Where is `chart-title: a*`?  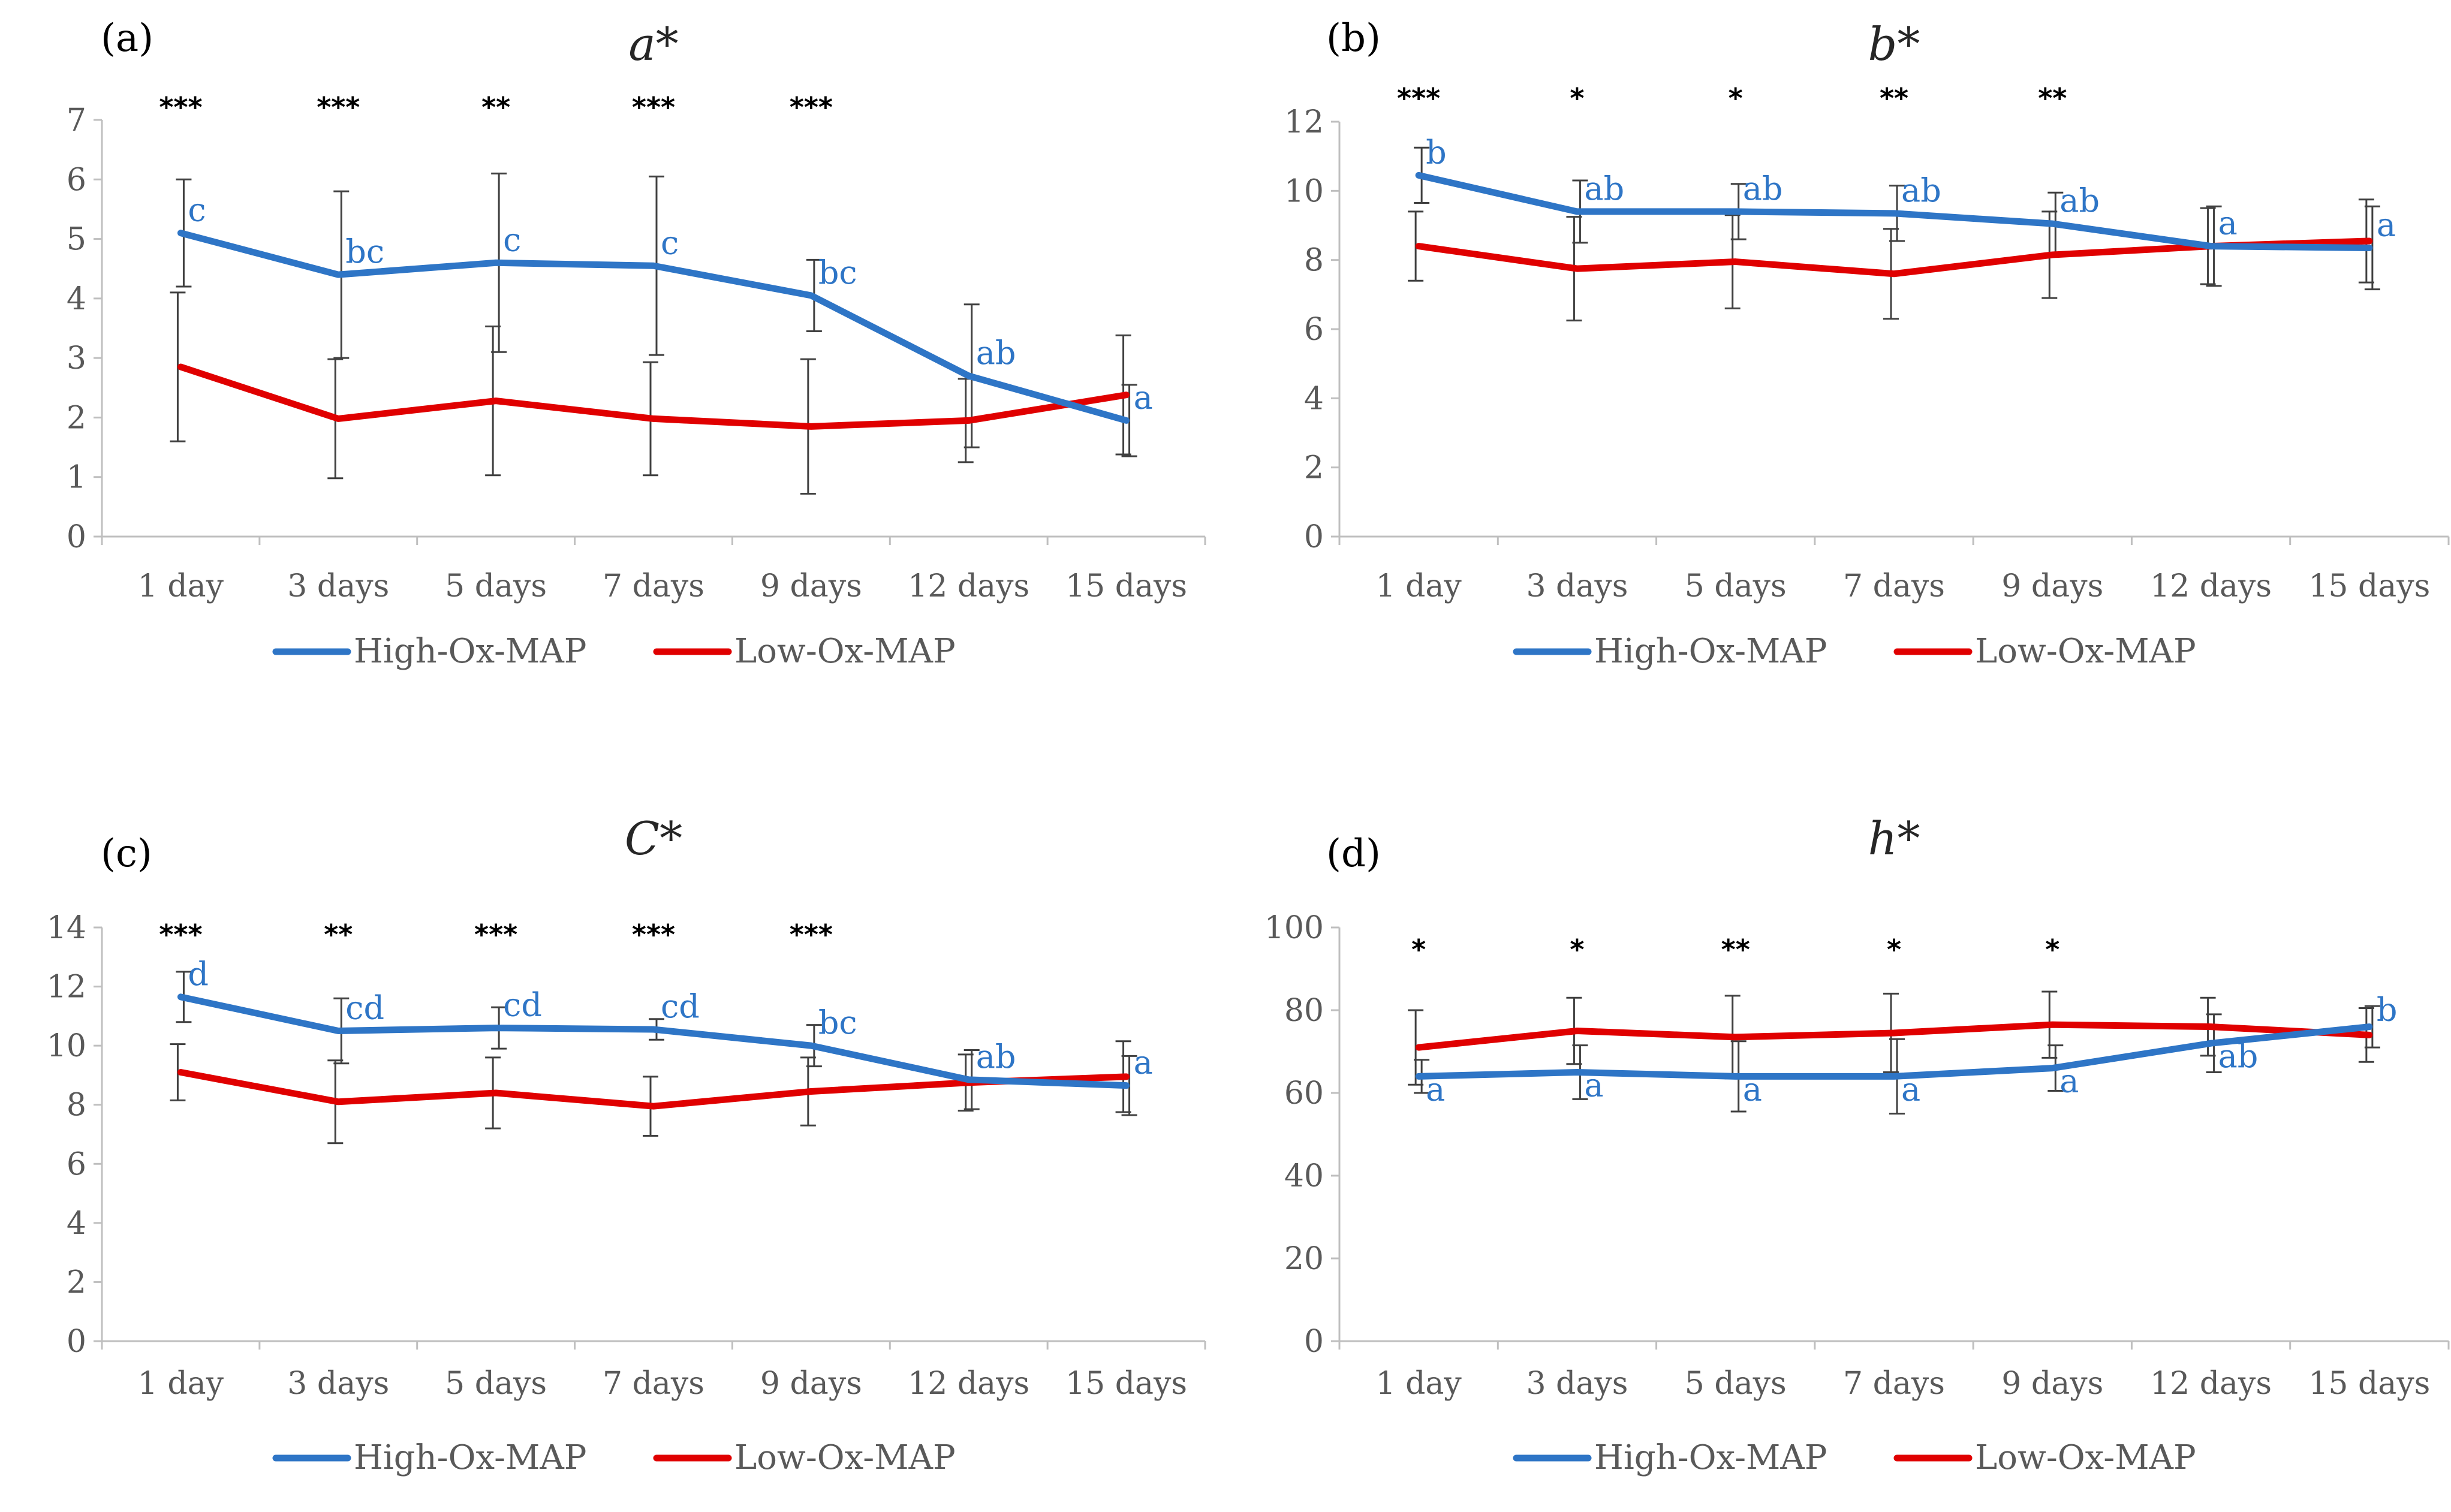 chart-title: a* is located at coordinates (653, 44).